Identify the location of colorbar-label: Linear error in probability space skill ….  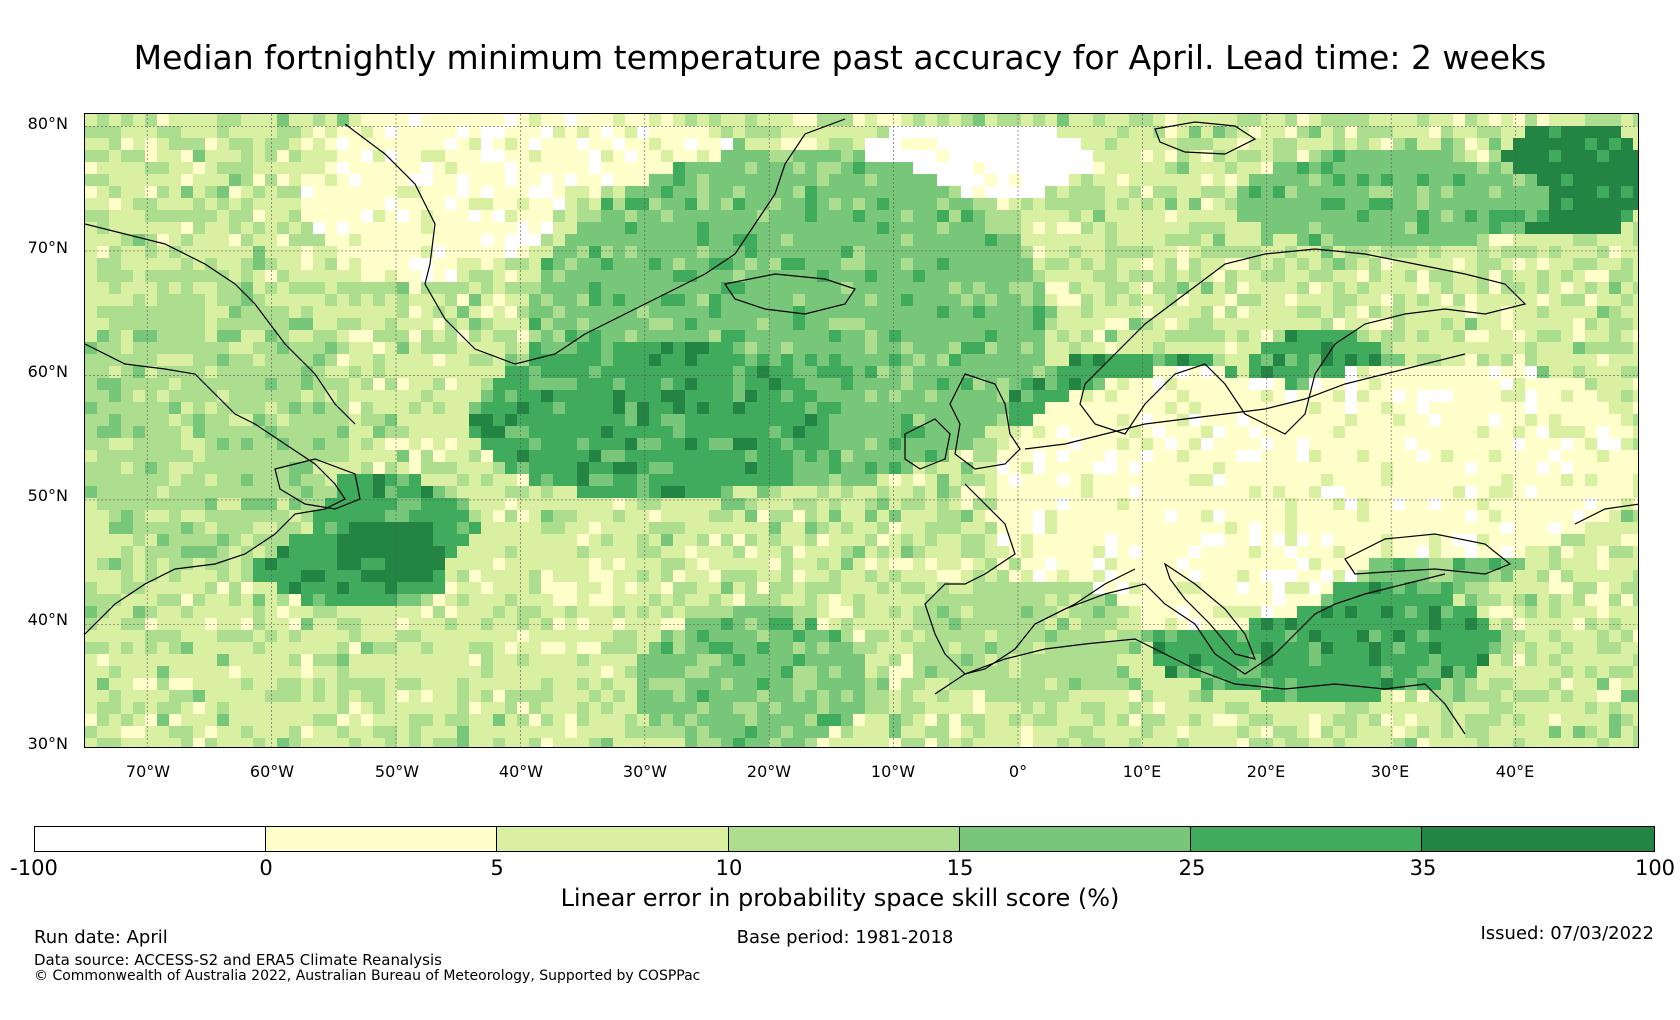
(840, 898).